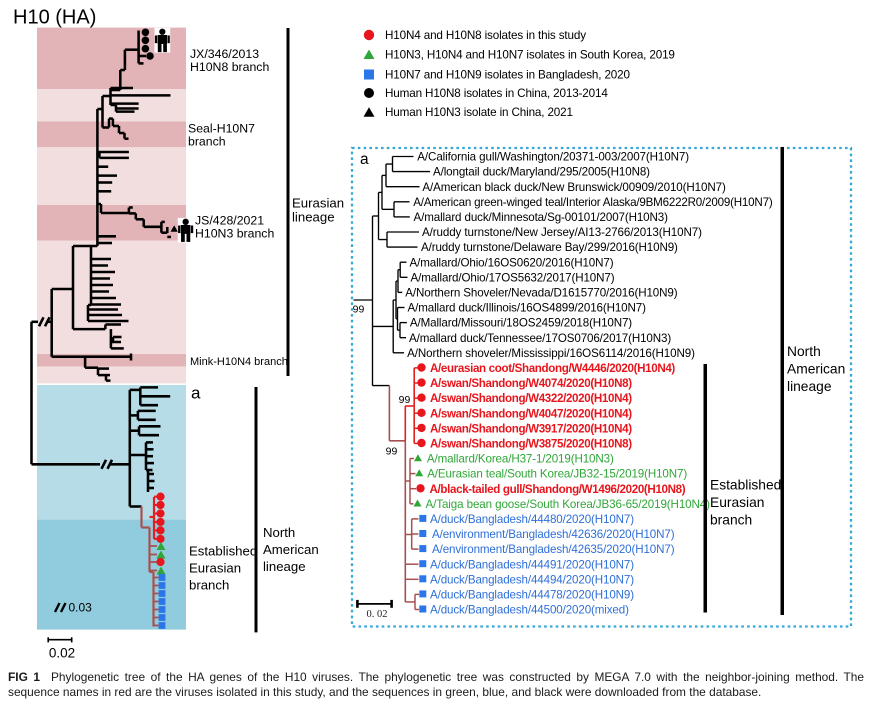 The width and height of the screenshot is (871, 711). I want to click on svg-text: H10 (HA), so click(54, 18).